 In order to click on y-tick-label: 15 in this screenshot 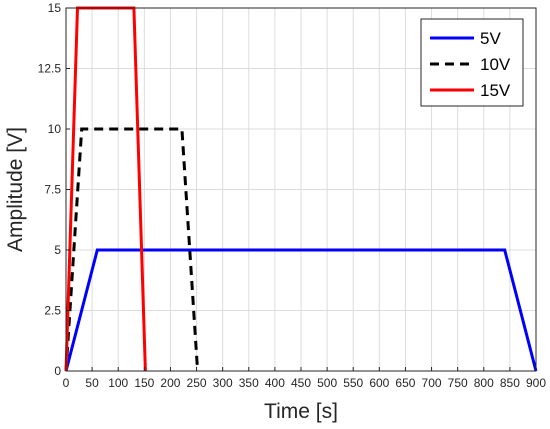, I will do `click(55, 8)`.